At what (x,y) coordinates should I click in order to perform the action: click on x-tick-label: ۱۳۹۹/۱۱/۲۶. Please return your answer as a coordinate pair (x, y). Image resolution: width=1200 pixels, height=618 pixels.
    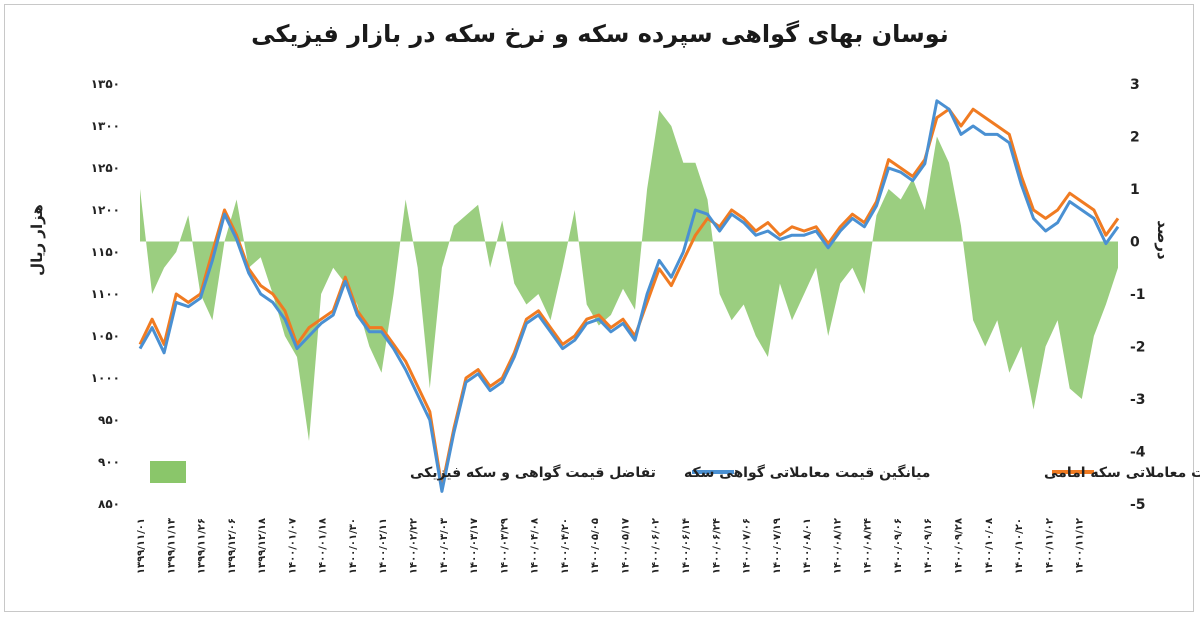
    Looking at the image, I should click on (202, 546).